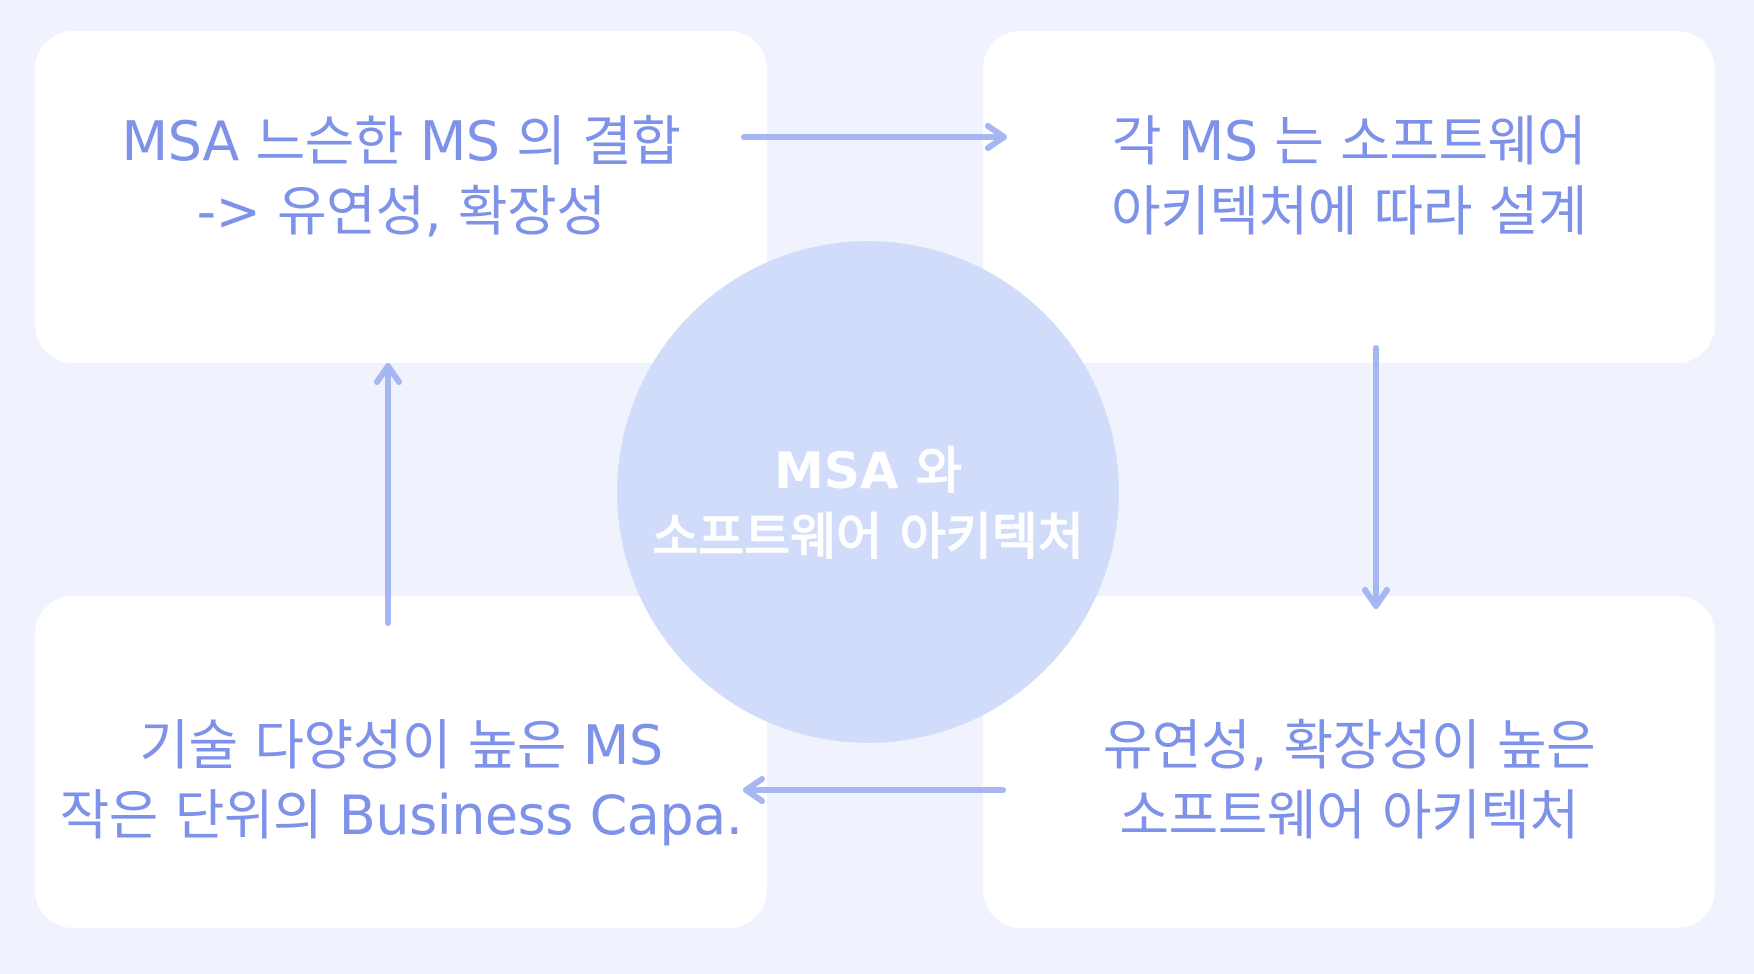  Describe the element at coordinates (868, 471) in the screenshot. I see `center-title-line1: MSA 와` at that location.